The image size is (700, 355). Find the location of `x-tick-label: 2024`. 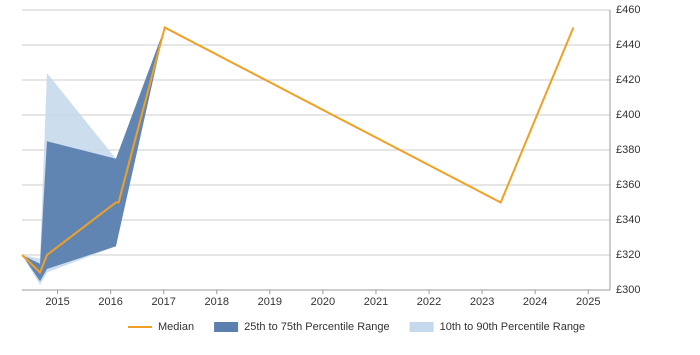

x-tick-label: 2024 is located at coordinates (535, 302).